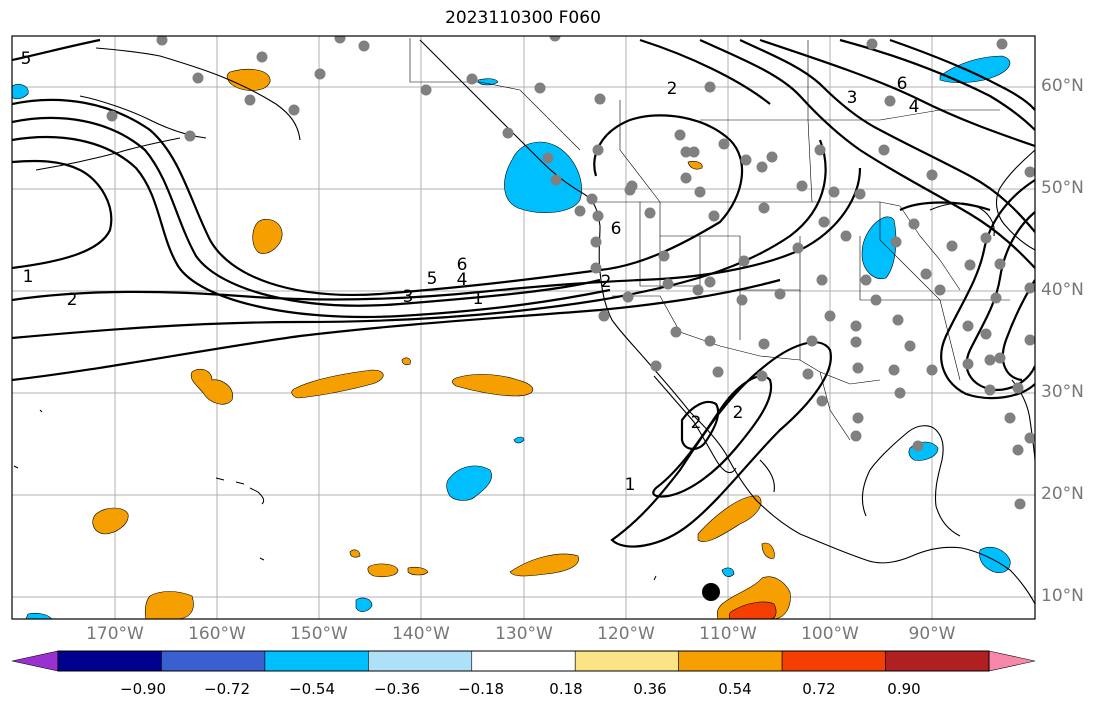  I want to click on lon-tick-label: 120°W, so click(626, 634).